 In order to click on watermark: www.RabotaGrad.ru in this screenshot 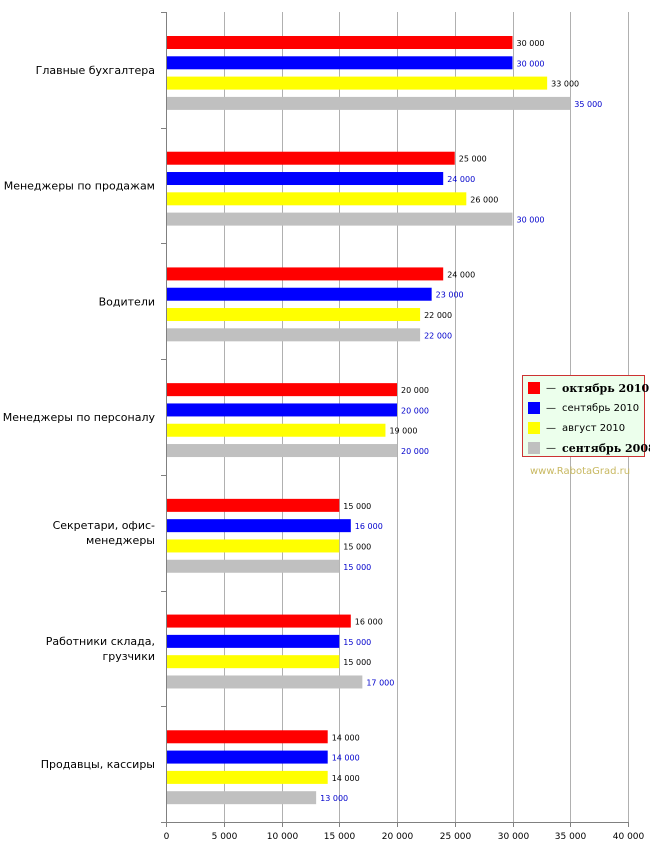, I will do `click(580, 471)`.